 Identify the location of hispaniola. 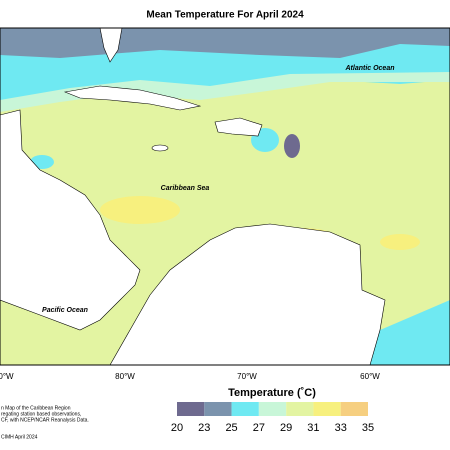
(238, 127).